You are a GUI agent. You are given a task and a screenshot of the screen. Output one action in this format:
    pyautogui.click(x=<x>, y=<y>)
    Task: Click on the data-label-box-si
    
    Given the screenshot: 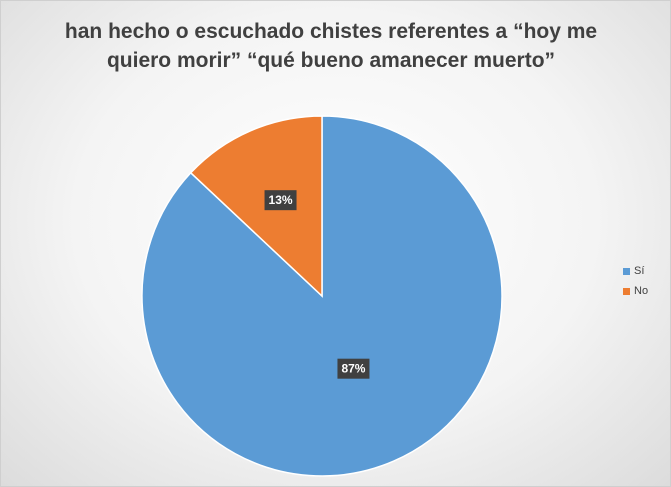 What is the action you would take?
    pyautogui.click(x=353, y=368)
    